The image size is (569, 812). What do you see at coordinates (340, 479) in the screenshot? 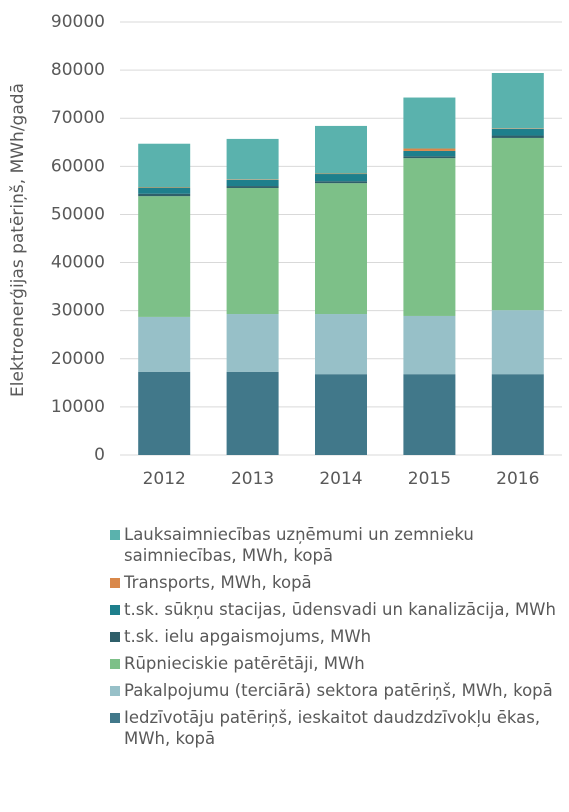
I see `x-tick-label: 2014` at bounding box center [340, 479].